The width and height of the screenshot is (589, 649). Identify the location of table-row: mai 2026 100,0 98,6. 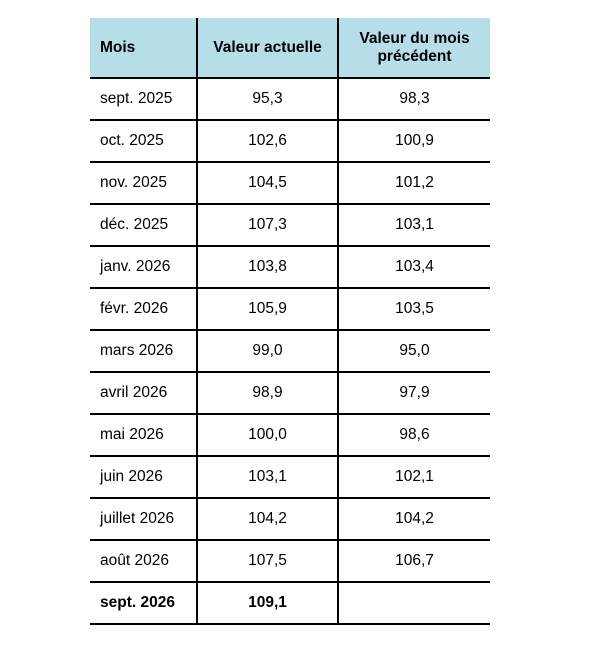
(290, 435).